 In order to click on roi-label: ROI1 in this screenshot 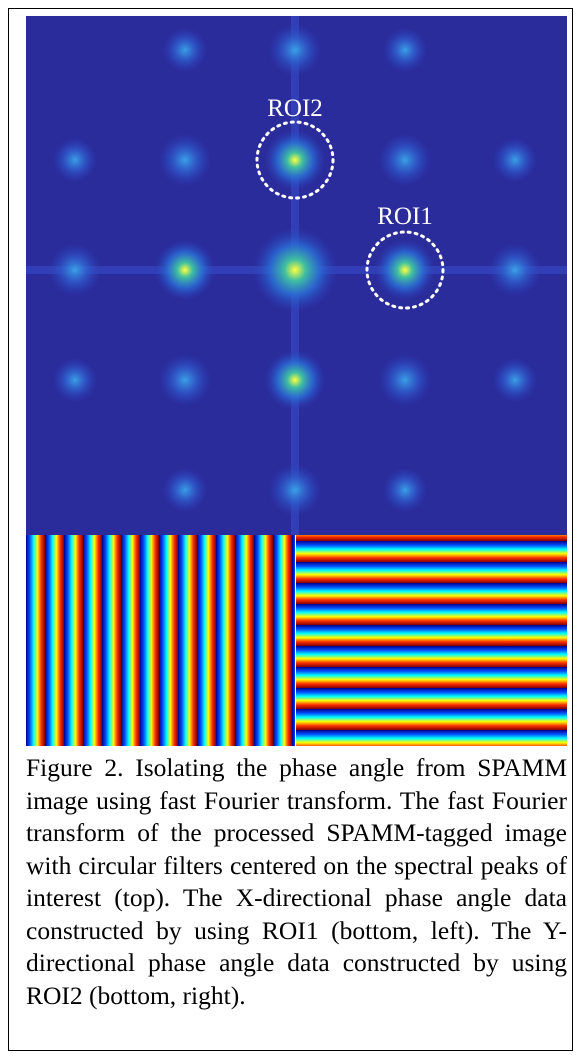, I will do `click(405, 216)`.